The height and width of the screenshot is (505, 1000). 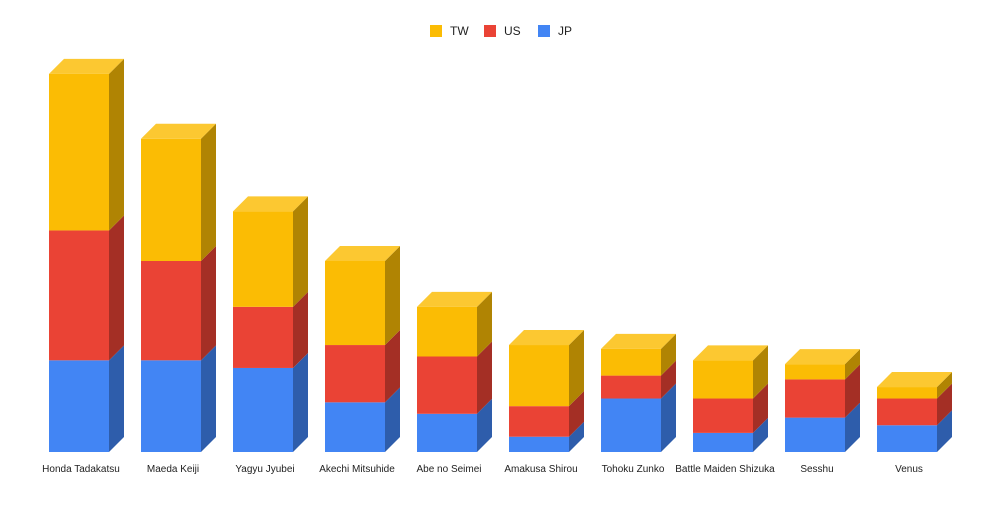 I want to click on bar-yagyu-jyubei-tw, so click(x=270, y=251).